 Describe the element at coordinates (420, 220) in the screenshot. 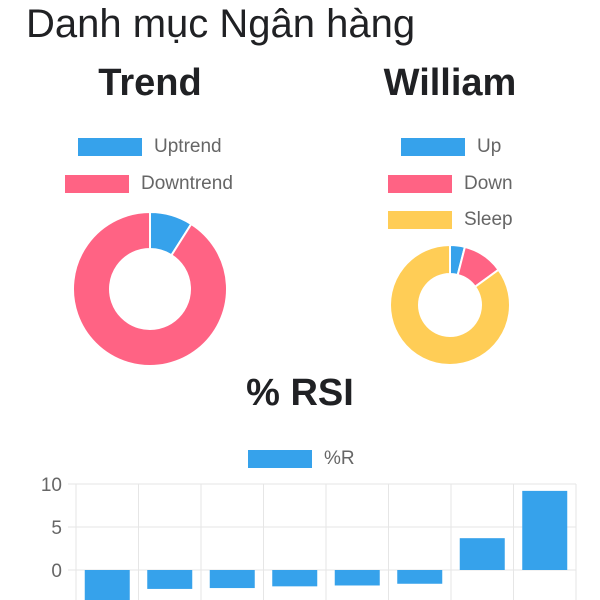

I see `william-legend-swatch-sleep` at that location.